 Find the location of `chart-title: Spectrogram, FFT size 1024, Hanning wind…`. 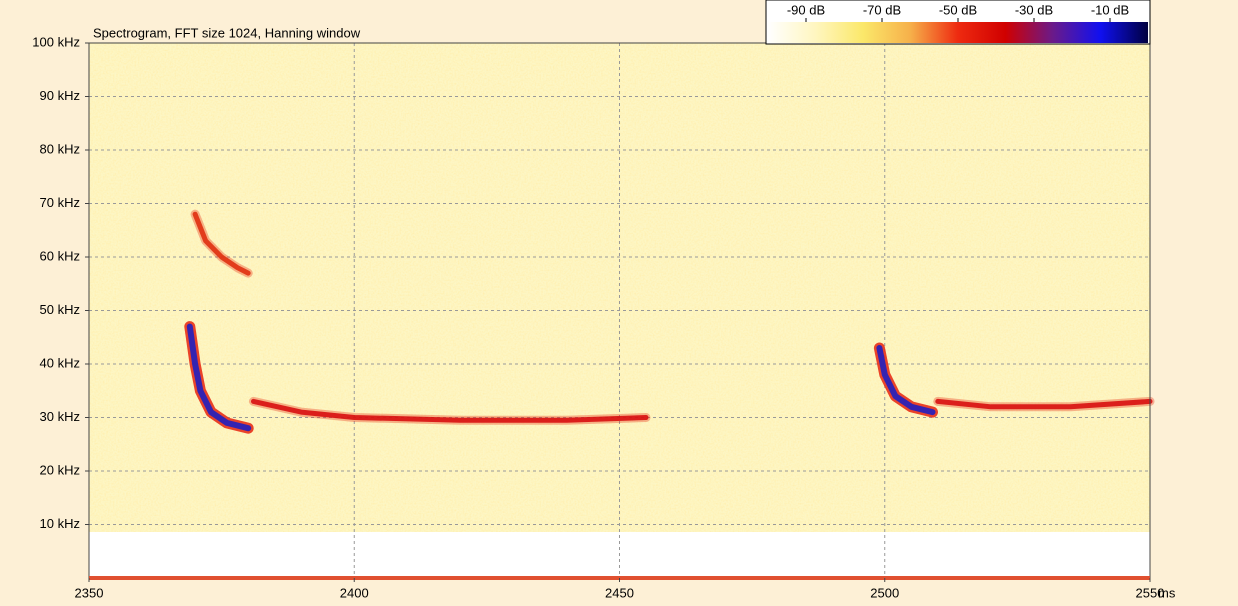

chart-title: Spectrogram, FFT size 1024, Hanning wind… is located at coordinates (227, 32).